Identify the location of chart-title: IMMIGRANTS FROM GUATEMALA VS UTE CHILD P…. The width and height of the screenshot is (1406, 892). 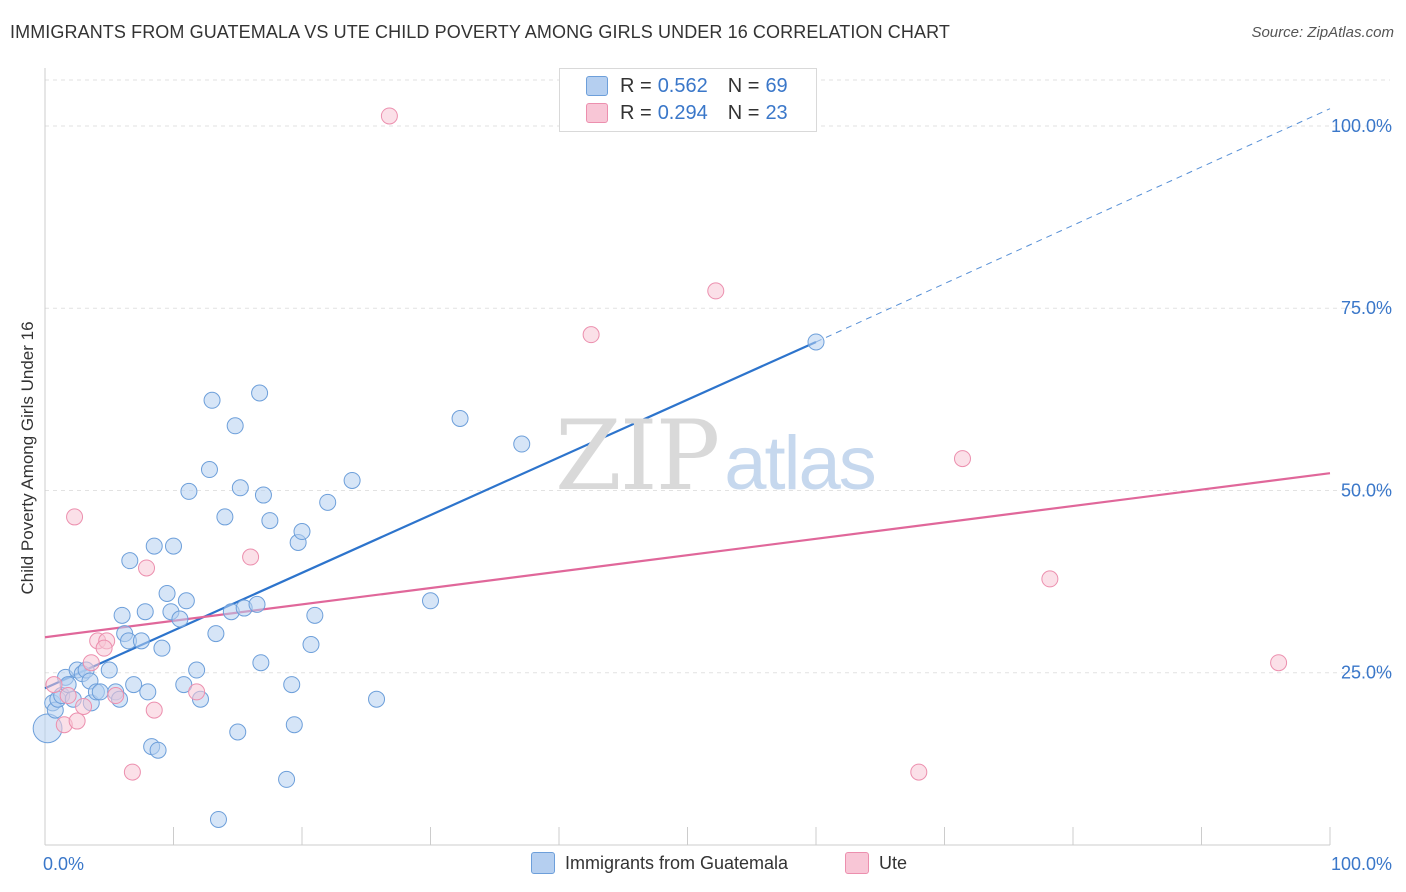
(480, 32).